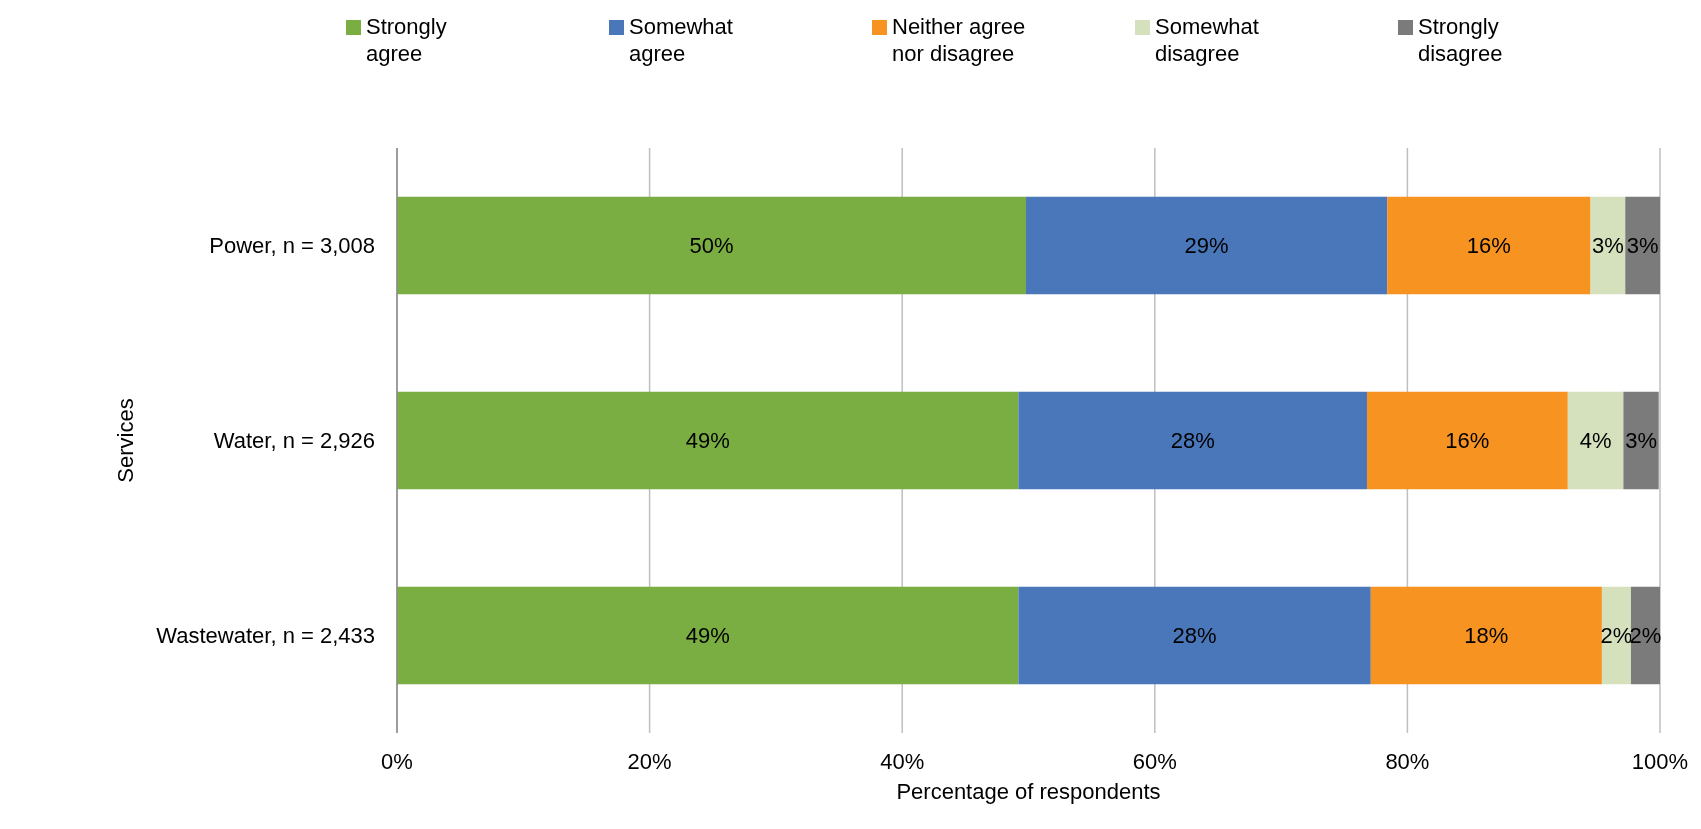 The image size is (1701, 829). What do you see at coordinates (406, 40) in the screenshot?
I see `legend-label: Strongly agree` at bounding box center [406, 40].